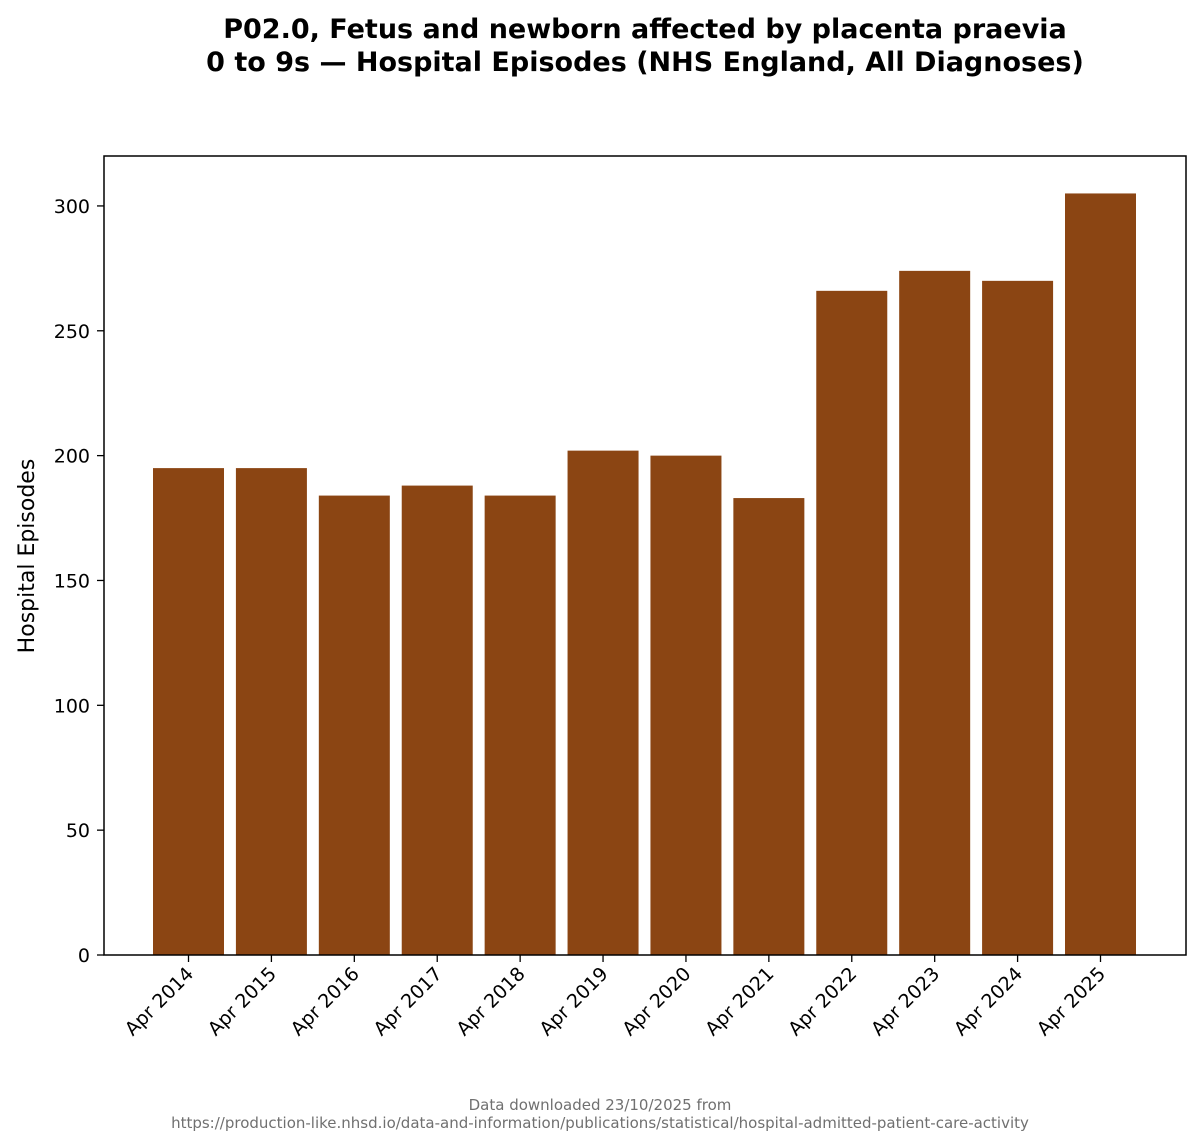  I want to click on bar-apr-2020, so click(686, 705).